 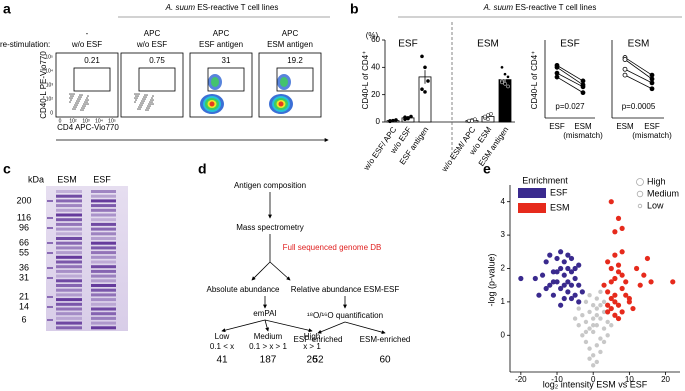 What do you see at coordinates (534, 80) in the screenshot?
I see `y-axis-label: CD40-L of CD4⁺` at bounding box center [534, 80].